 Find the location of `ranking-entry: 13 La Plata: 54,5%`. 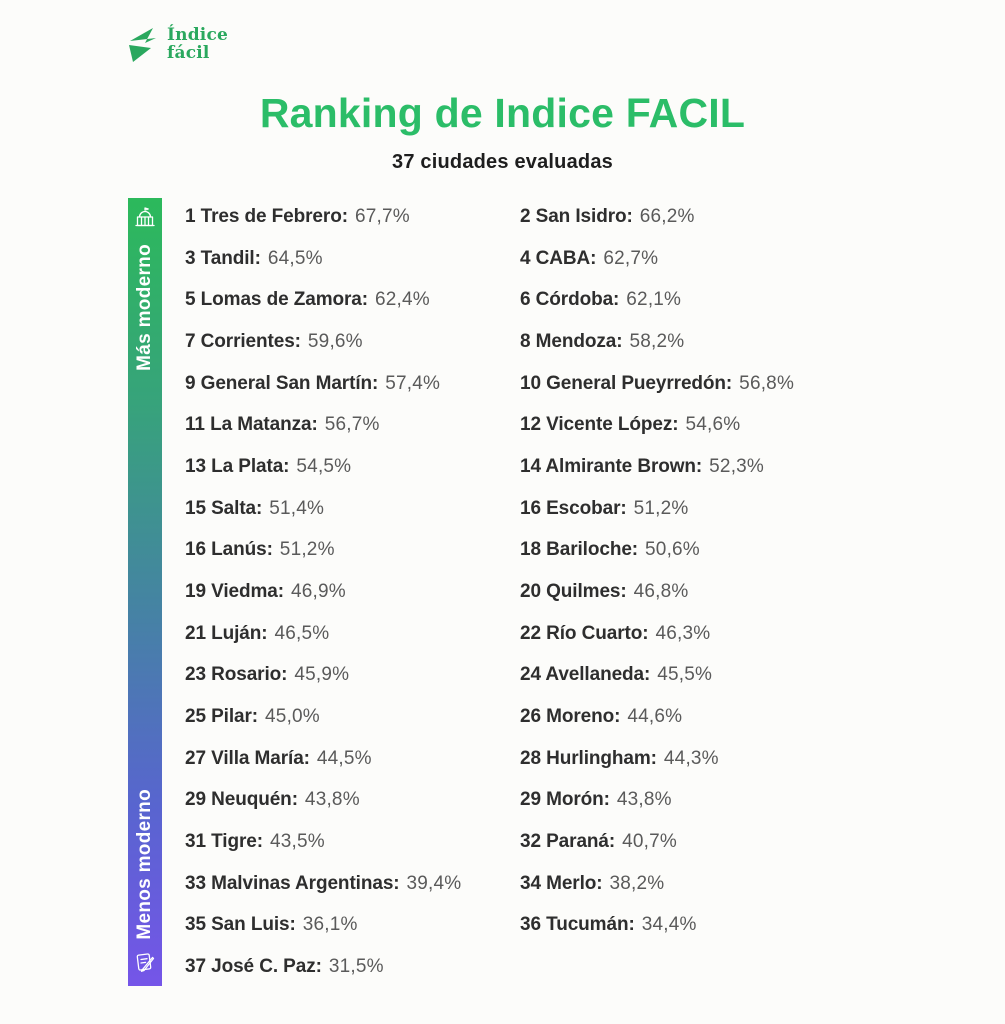

ranking-entry: 13 La Plata: 54,5% is located at coordinates (352, 467).